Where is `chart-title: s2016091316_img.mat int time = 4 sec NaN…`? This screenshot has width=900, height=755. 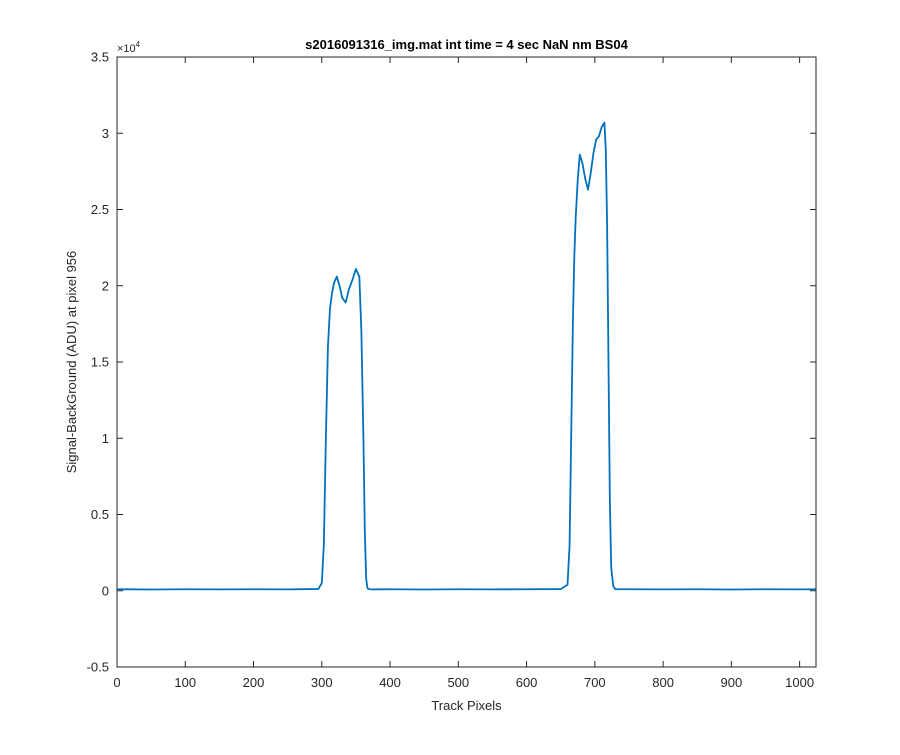
chart-title: s2016091316_img.mat int time = 4 sec NaN… is located at coordinates (466, 44).